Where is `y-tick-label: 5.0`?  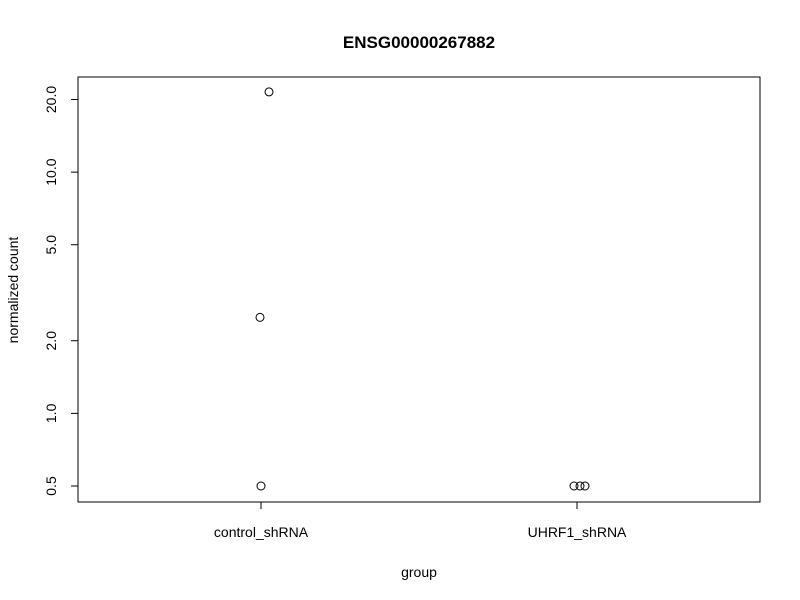
y-tick-label: 5.0 is located at coordinates (51, 245).